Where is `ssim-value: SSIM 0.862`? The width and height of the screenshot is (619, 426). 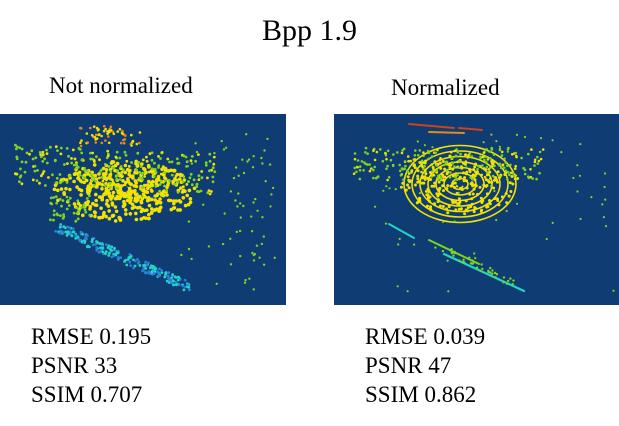
ssim-value: SSIM 0.862 is located at coordinates (421, 394).